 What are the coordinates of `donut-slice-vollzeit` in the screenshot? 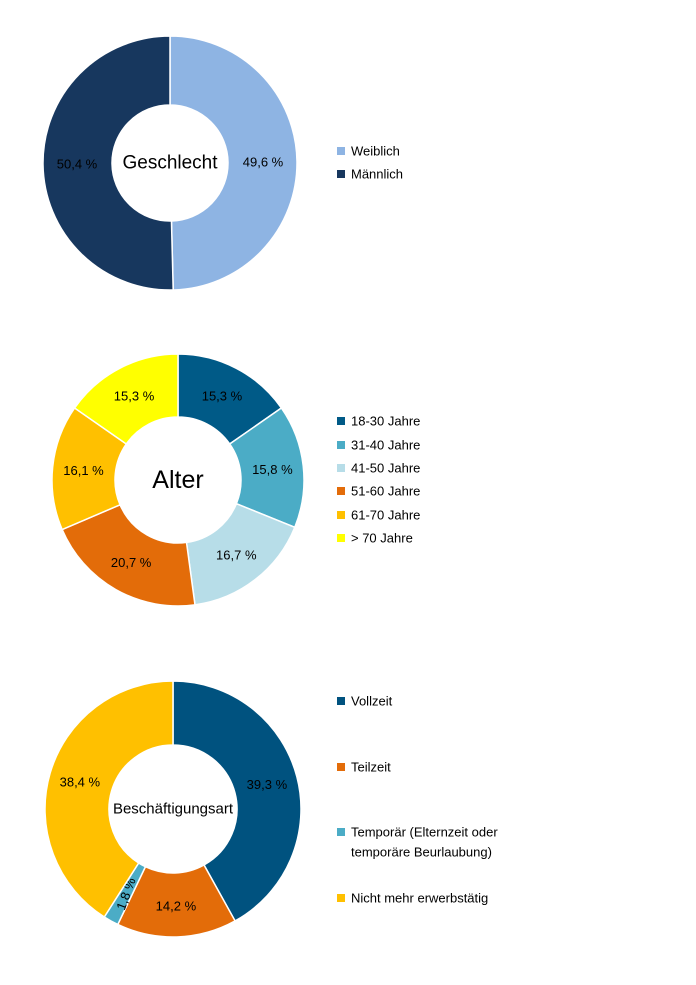 It's located at (237, 801).